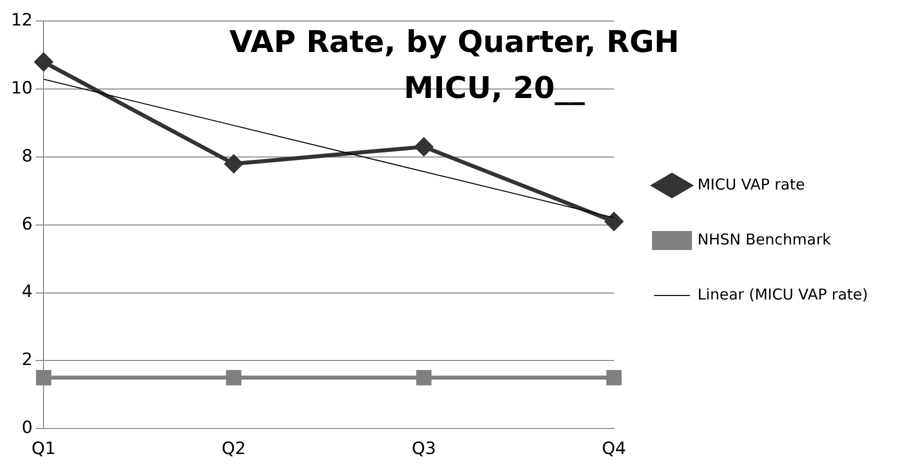  What do you see at coordinates (234, 449) in the screenshot?
I see `x-tick-label: Q2` at bounding box center [234, 449].